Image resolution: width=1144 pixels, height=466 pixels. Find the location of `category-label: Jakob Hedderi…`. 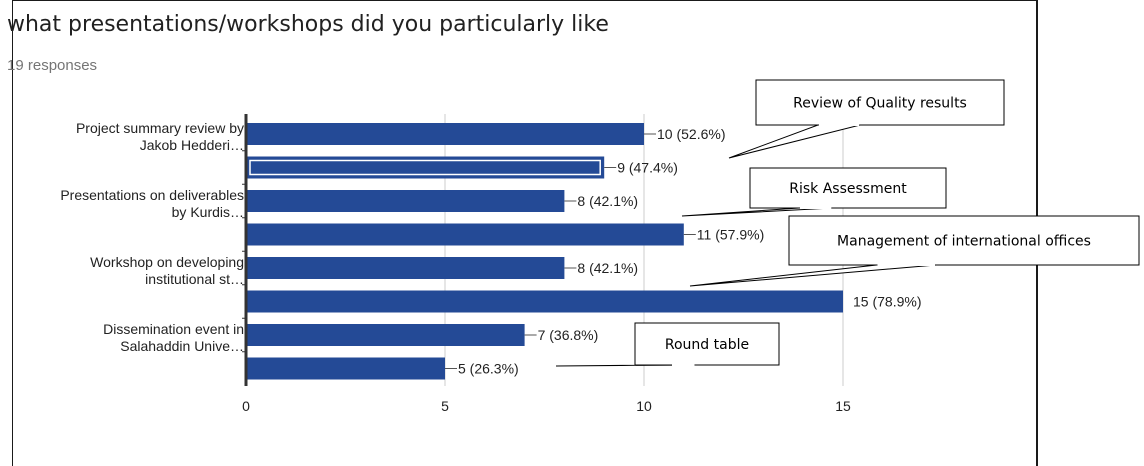

category-label: Jakob Hedderi… is located at coordinates (192, 145).